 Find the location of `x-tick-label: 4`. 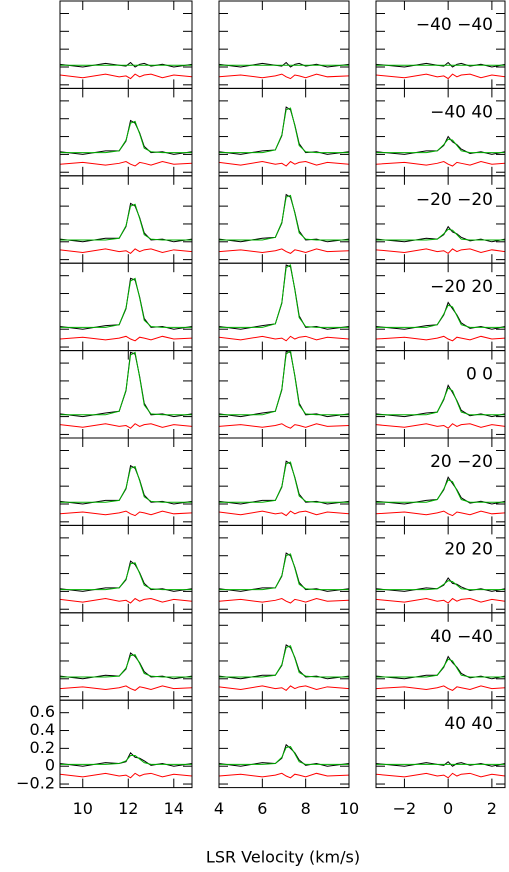

x-tick-label: 4 is located at coordinates (219, 808).